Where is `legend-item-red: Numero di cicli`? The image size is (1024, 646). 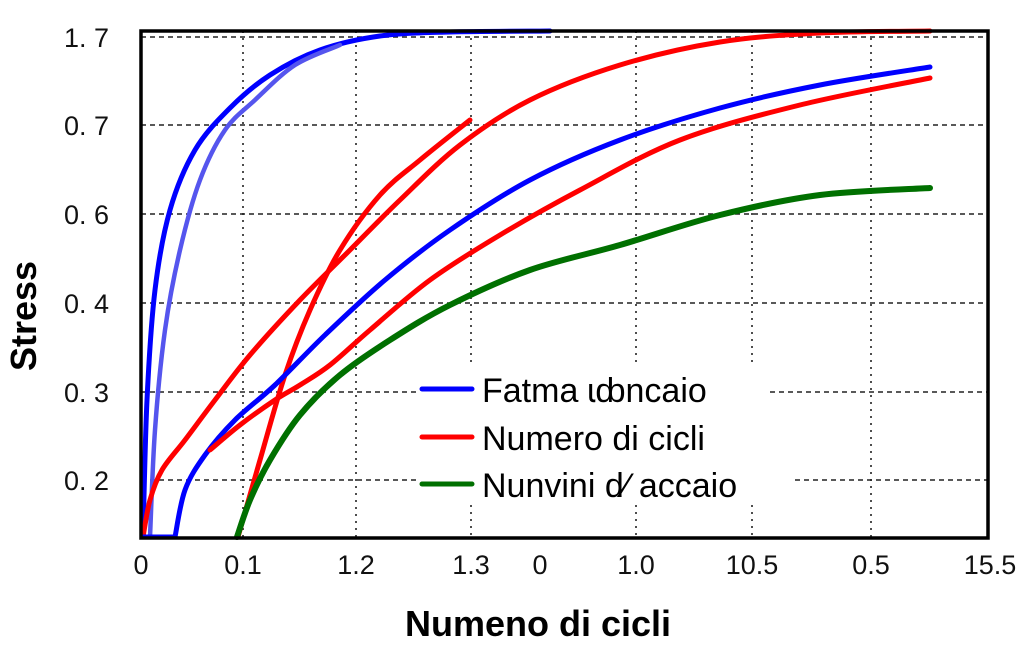
legend-item-red: Numero di cicli is located at coordinates (562, 439).